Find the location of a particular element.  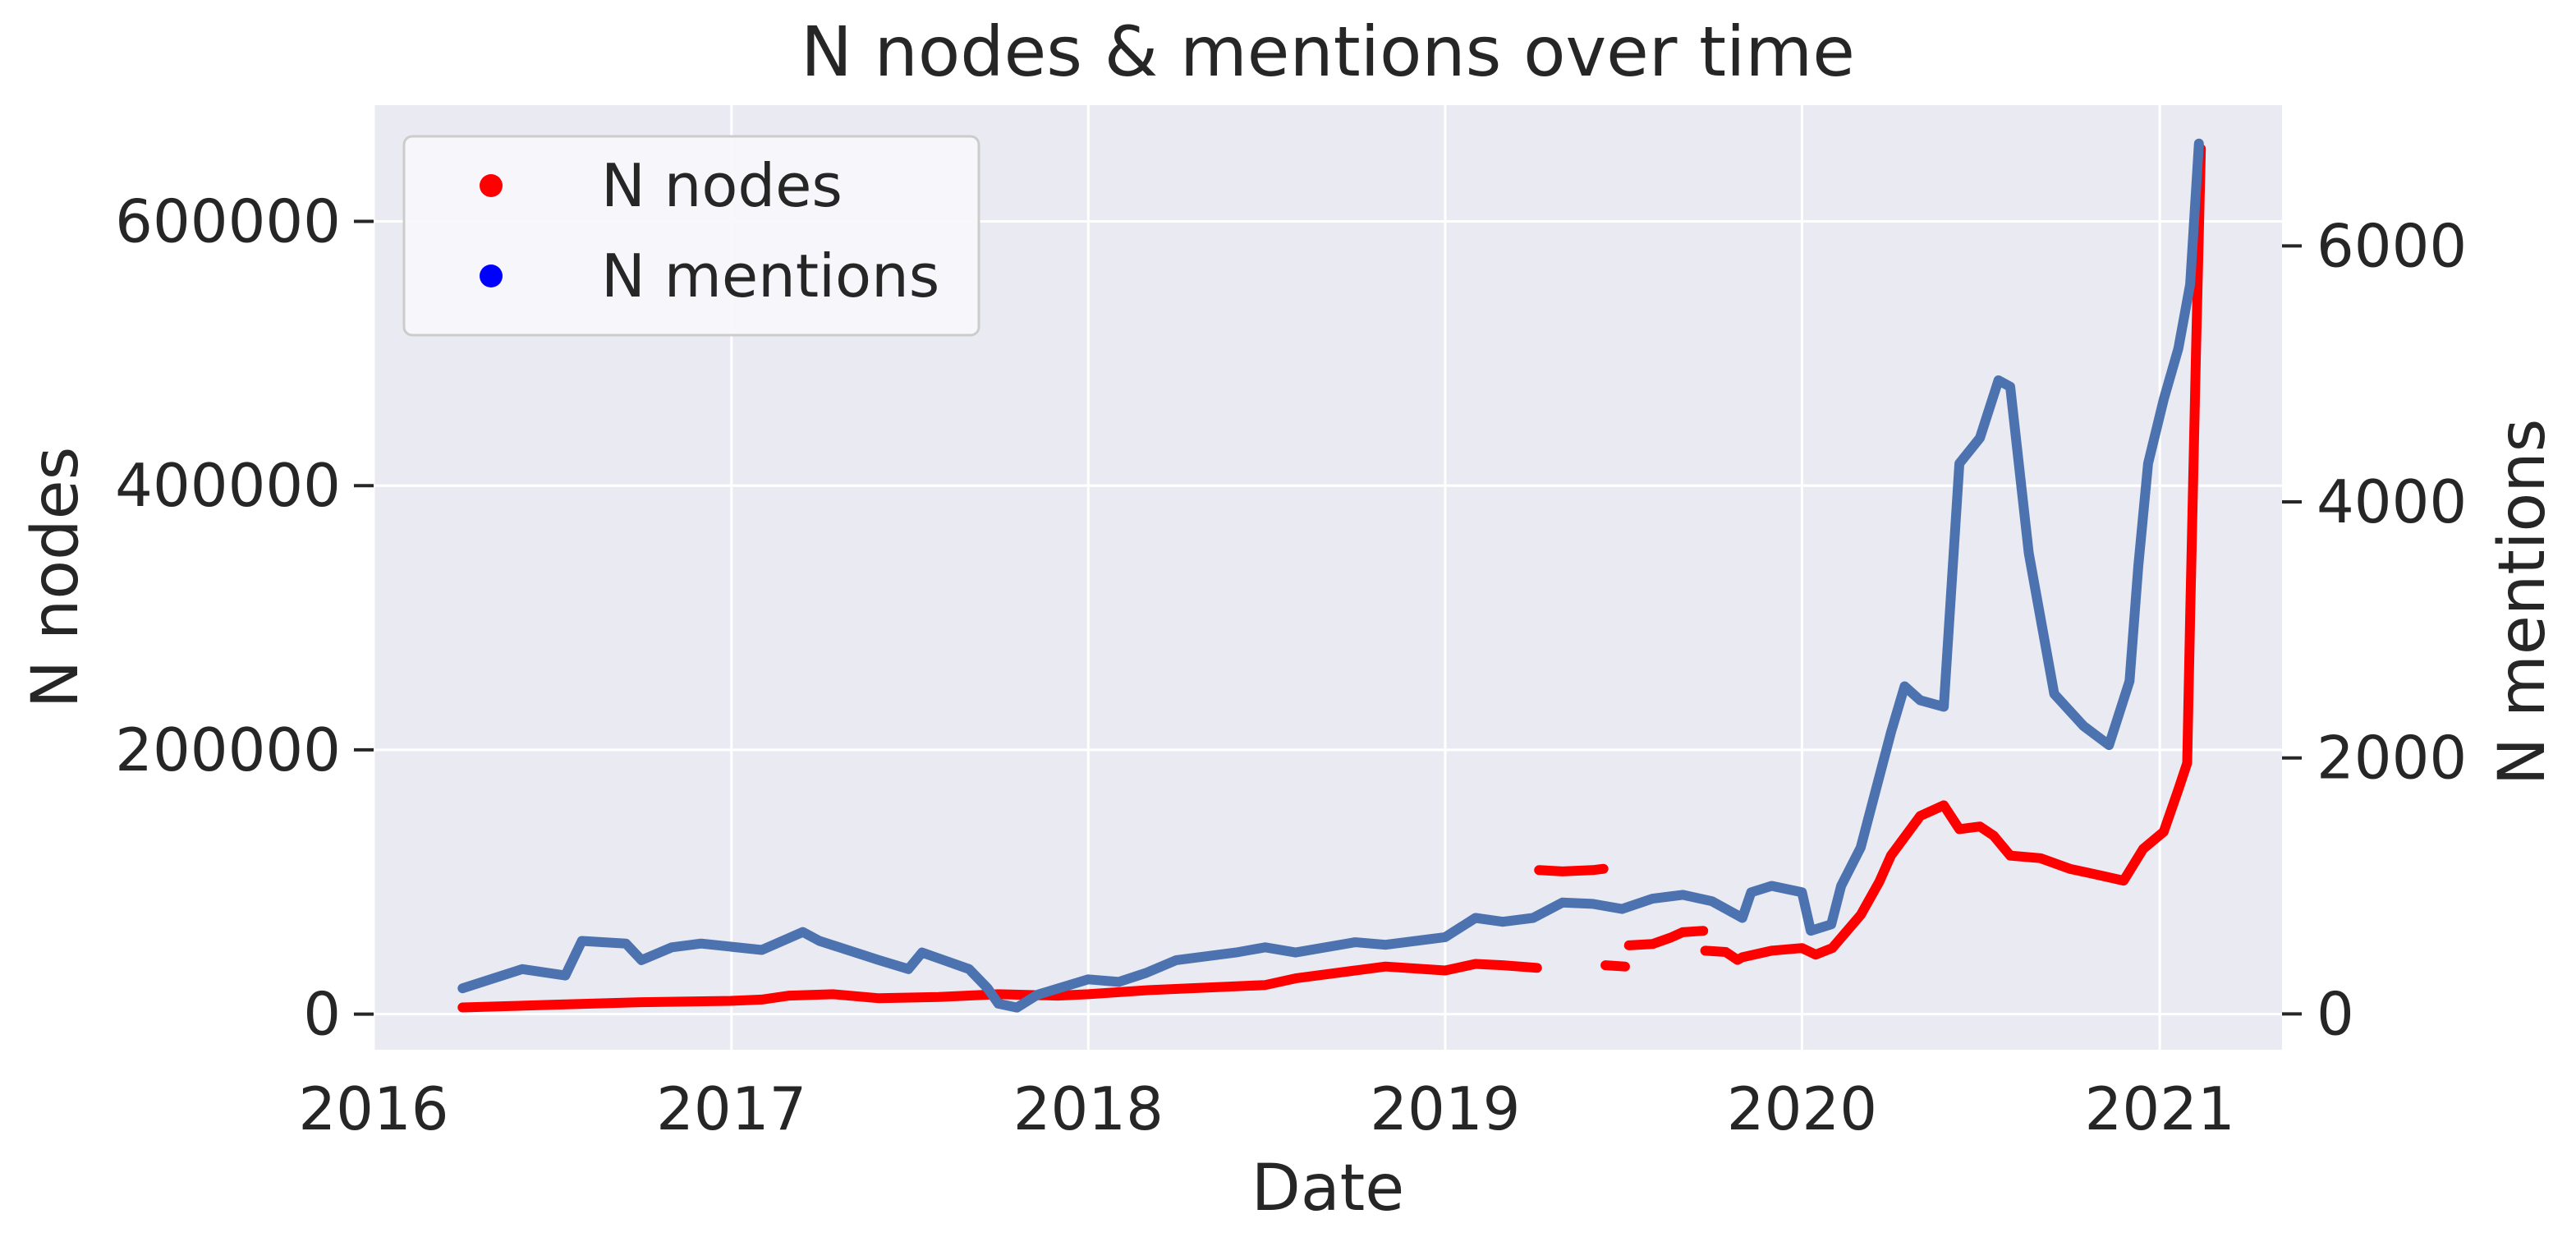

x-tick-label: 2021 is located at coordinates (2160, 1108).